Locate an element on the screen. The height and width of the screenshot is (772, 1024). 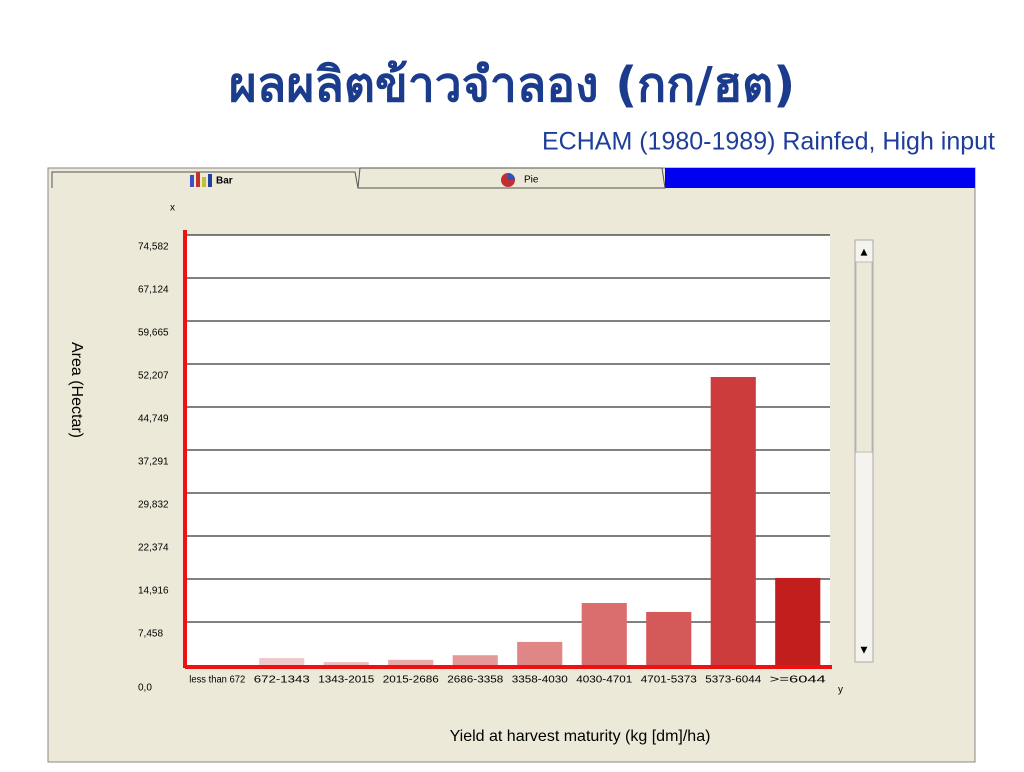
tab-label: Bar is located at coordinates (224, 181).